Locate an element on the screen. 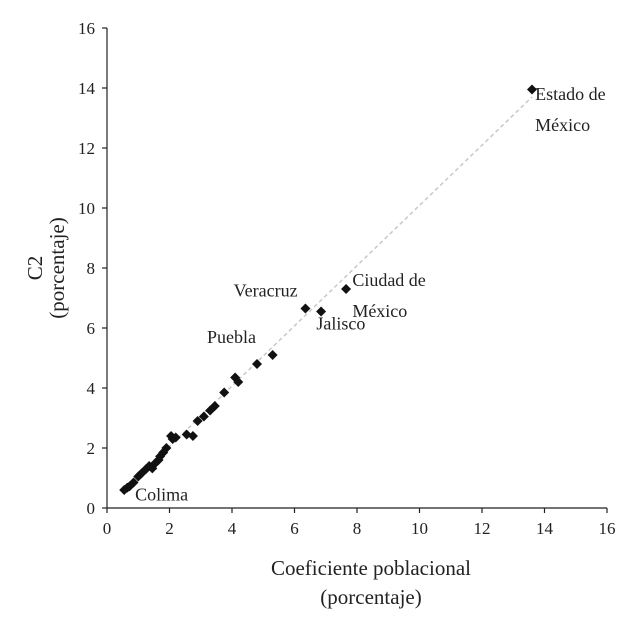  point-annotation: Jalisco is located at coordinates (340, 324).